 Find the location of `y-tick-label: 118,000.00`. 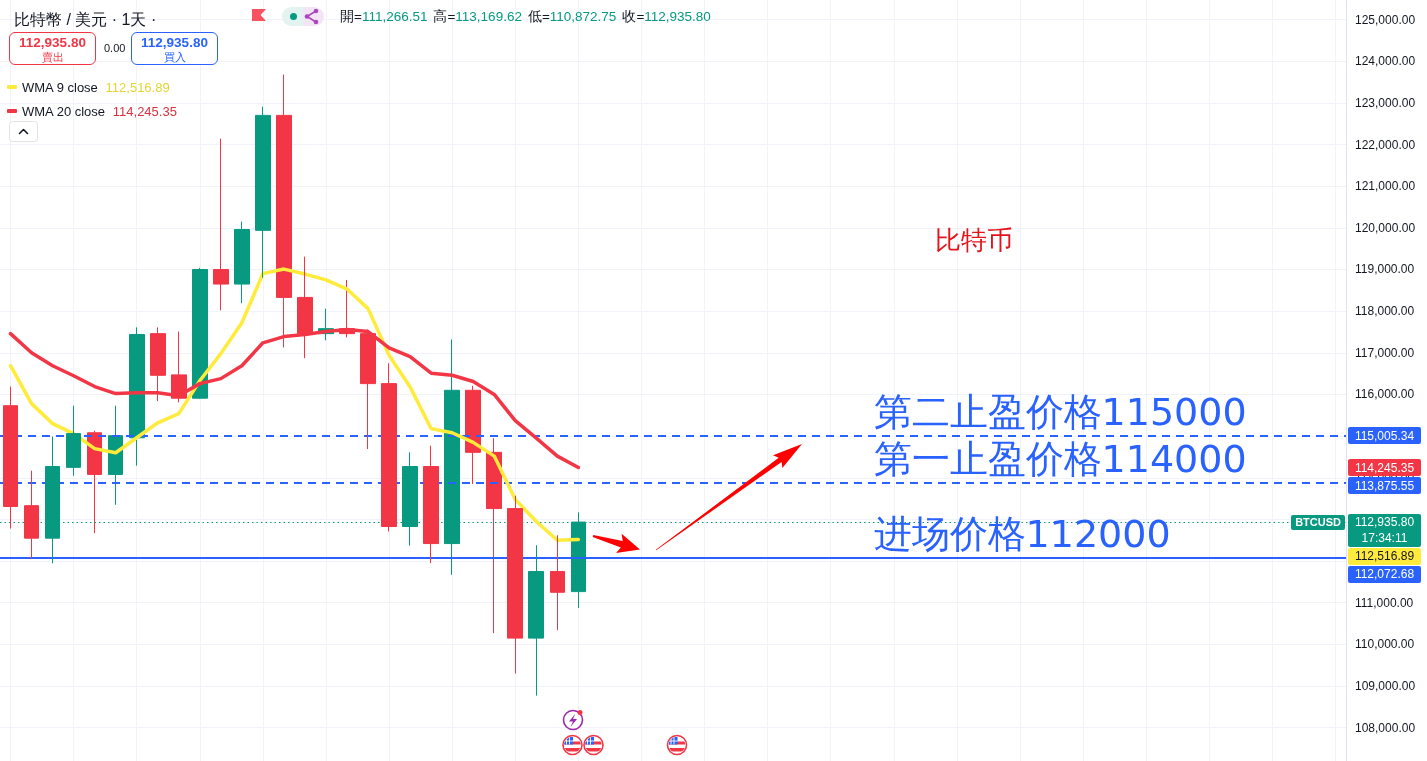

y-tick-label: 118,000.00 is located at coordinates (1385, 311).